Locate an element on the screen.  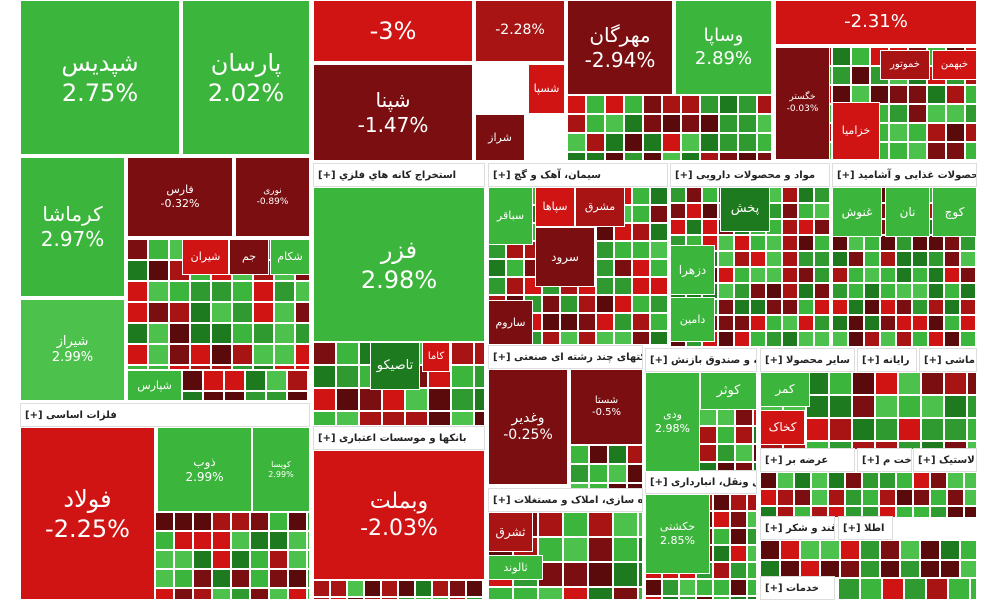
section-header: لاستیک [+] is located at coordinates (945, 460).